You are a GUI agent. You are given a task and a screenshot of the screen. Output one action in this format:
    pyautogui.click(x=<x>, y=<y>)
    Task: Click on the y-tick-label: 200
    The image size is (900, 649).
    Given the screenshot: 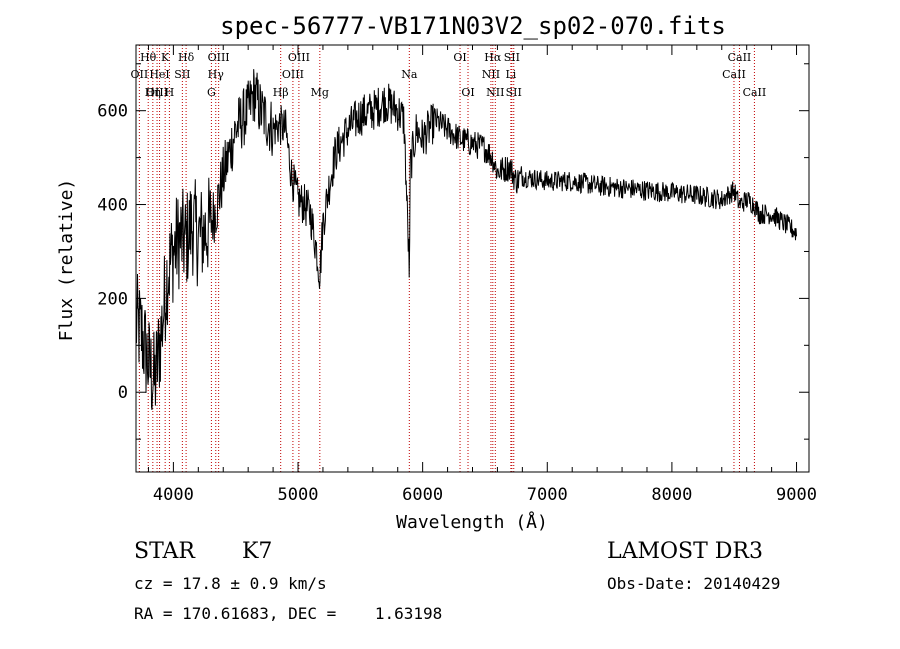 What is the action you would take?
    pyautogui.click(x=112, y=299)
    